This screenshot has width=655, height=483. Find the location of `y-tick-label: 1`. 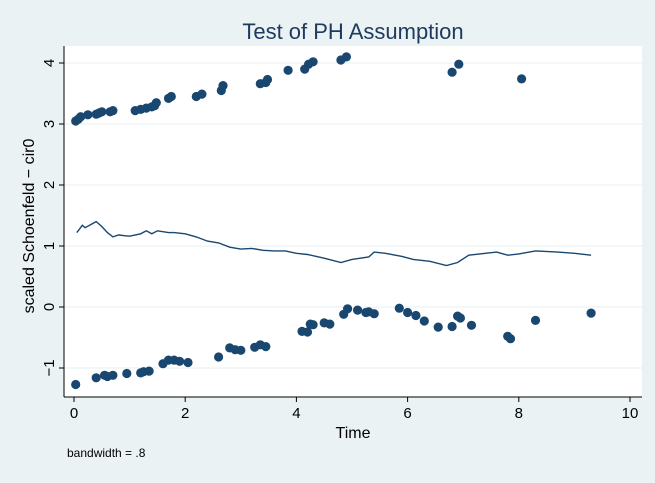

y-tick-label: 1 is located at coordinates (49, 246).